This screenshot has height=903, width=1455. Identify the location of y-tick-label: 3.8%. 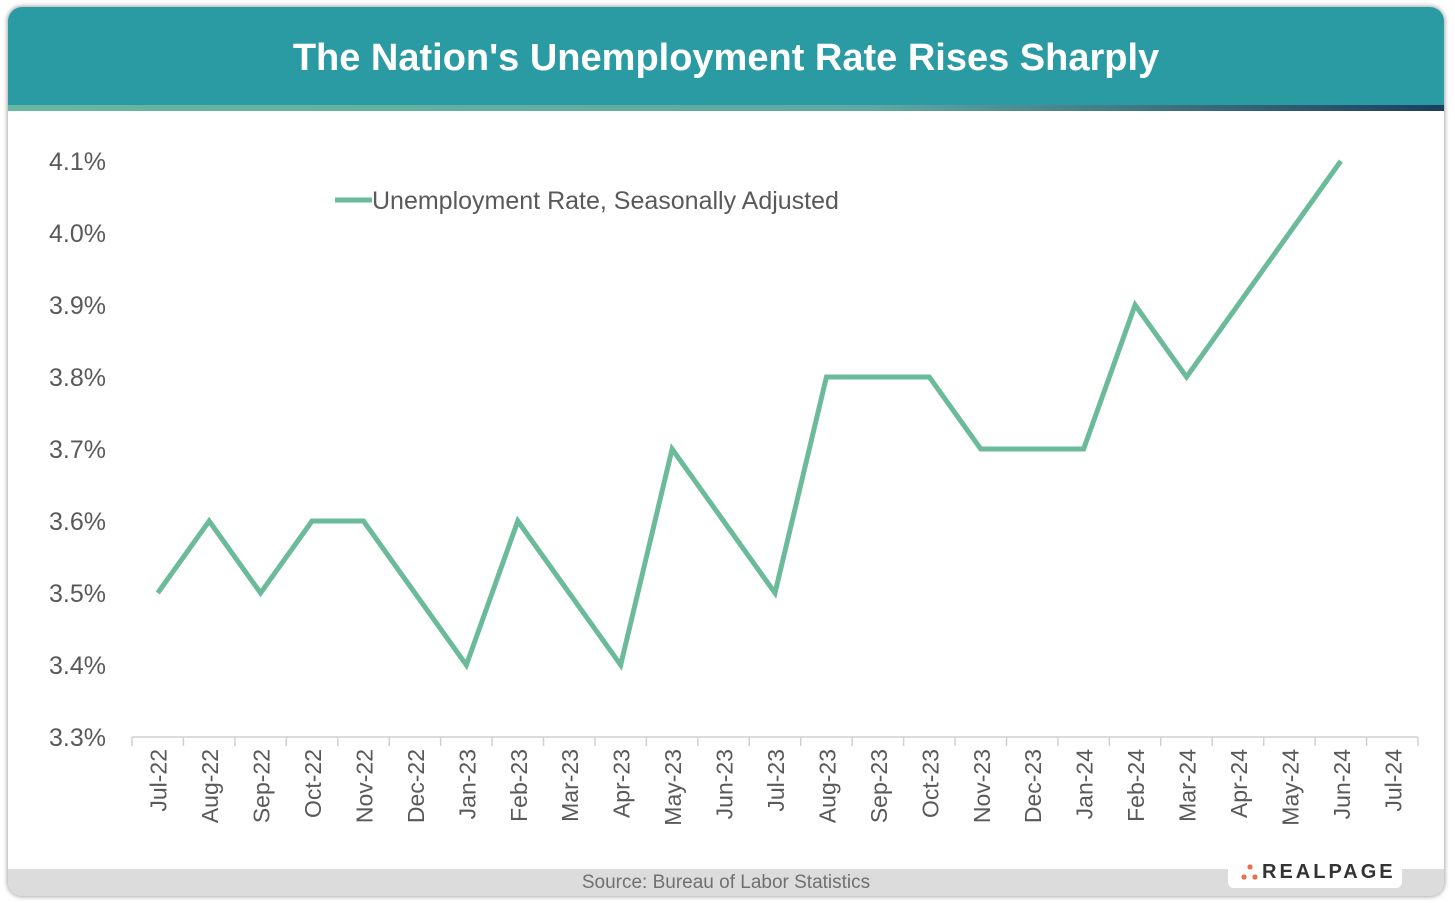
(77, 378).